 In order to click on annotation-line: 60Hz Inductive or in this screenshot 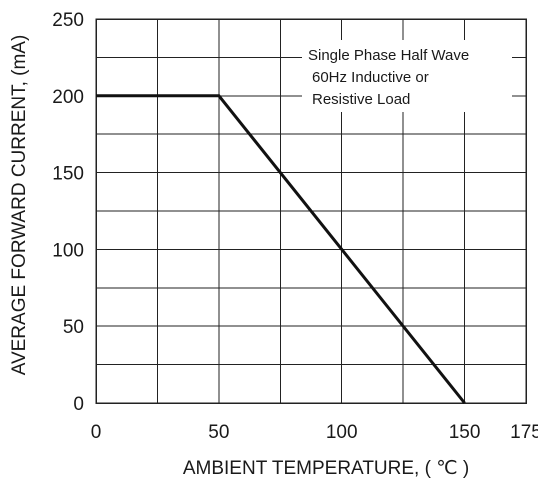, I will do `click(370, 77)`.